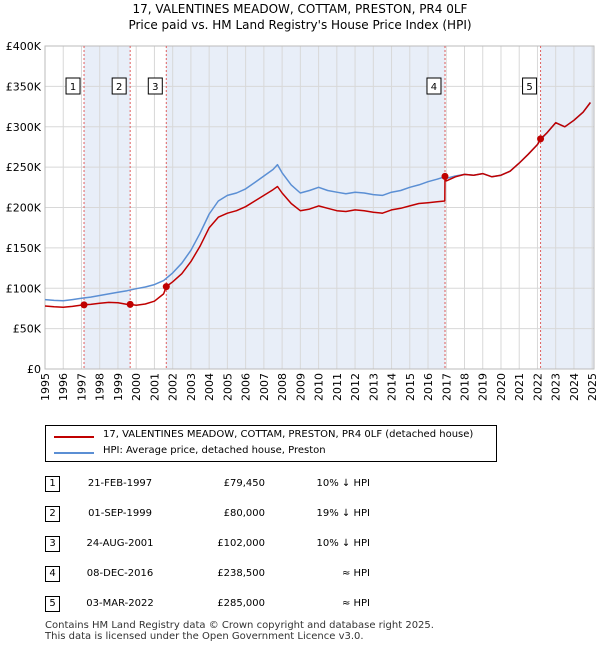 The width and height of the screenshot is (600, 650). I want to click on x-tick-label: 2001, so click(154, 387).